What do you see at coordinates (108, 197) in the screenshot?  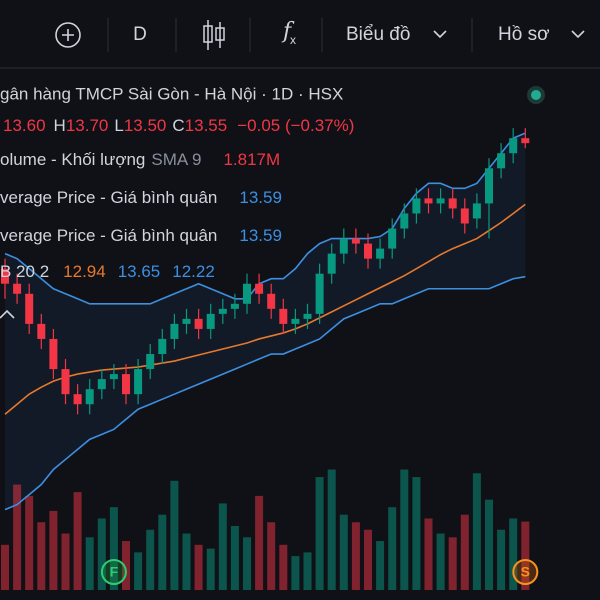 I see `avg1-name: verage Price - Giá bình quân` at bounding box center [108, 197].